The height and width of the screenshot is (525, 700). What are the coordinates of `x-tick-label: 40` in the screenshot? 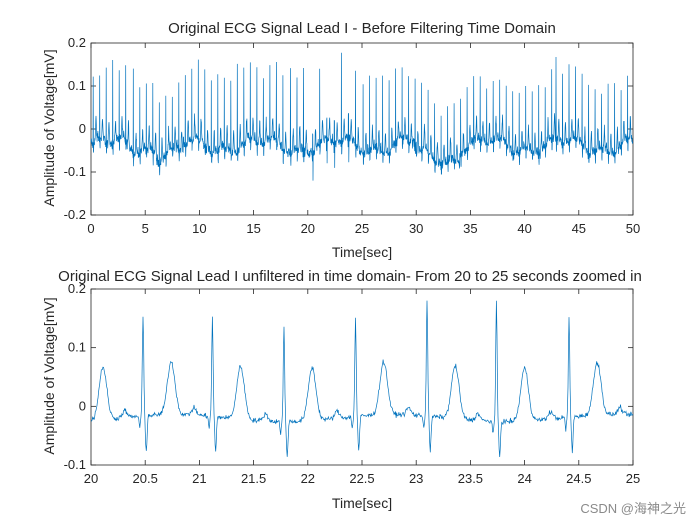 It's located at (524, 228).